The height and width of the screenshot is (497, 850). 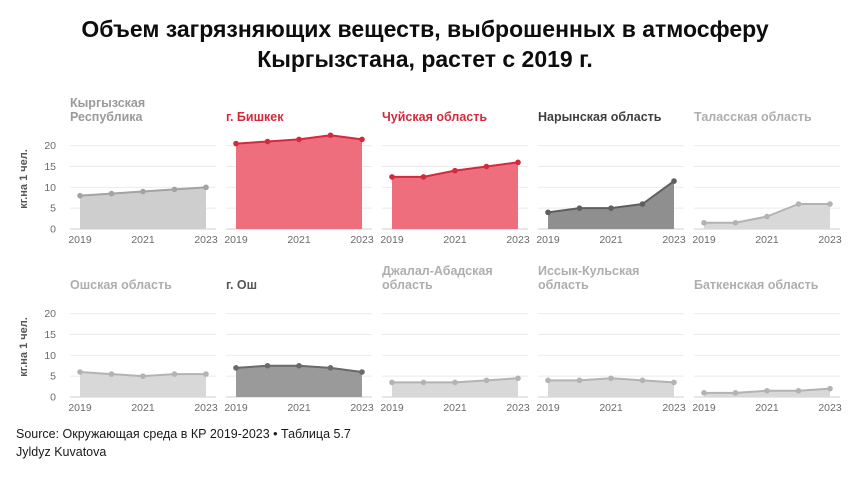 I want to click on y-tick-label: 10, so click(x=50, y=356).